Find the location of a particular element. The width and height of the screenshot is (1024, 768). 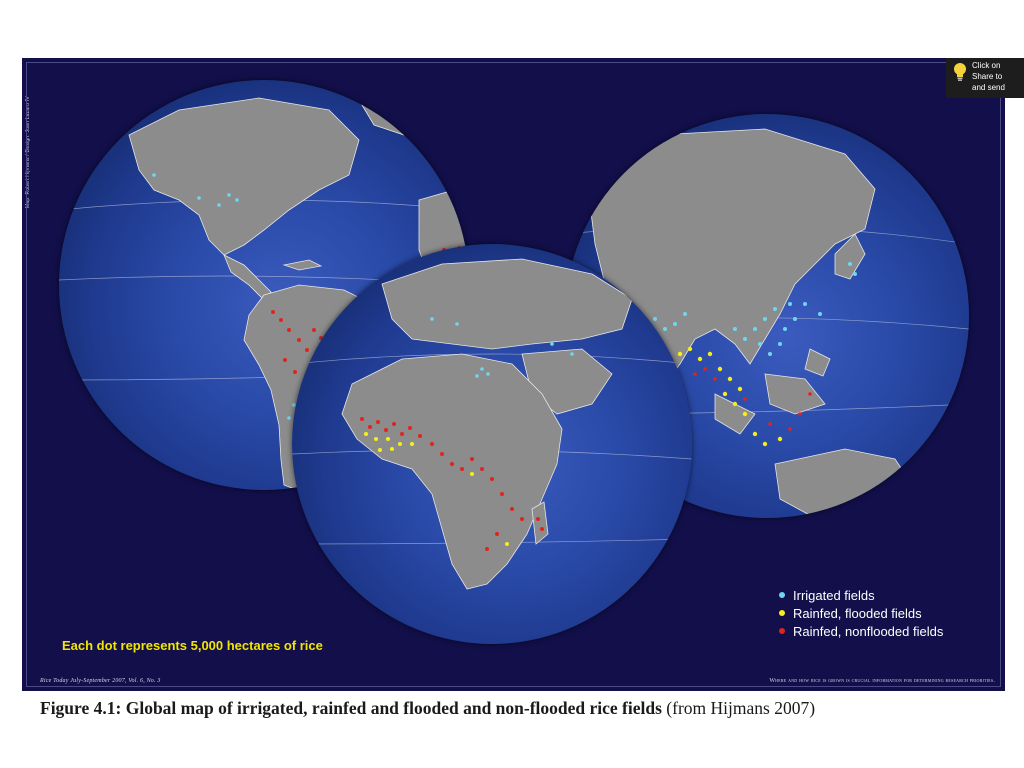

legend-label-rainfed-nonflooded: Rainfed, nonflooded fields is located at coordinates (868, 631).